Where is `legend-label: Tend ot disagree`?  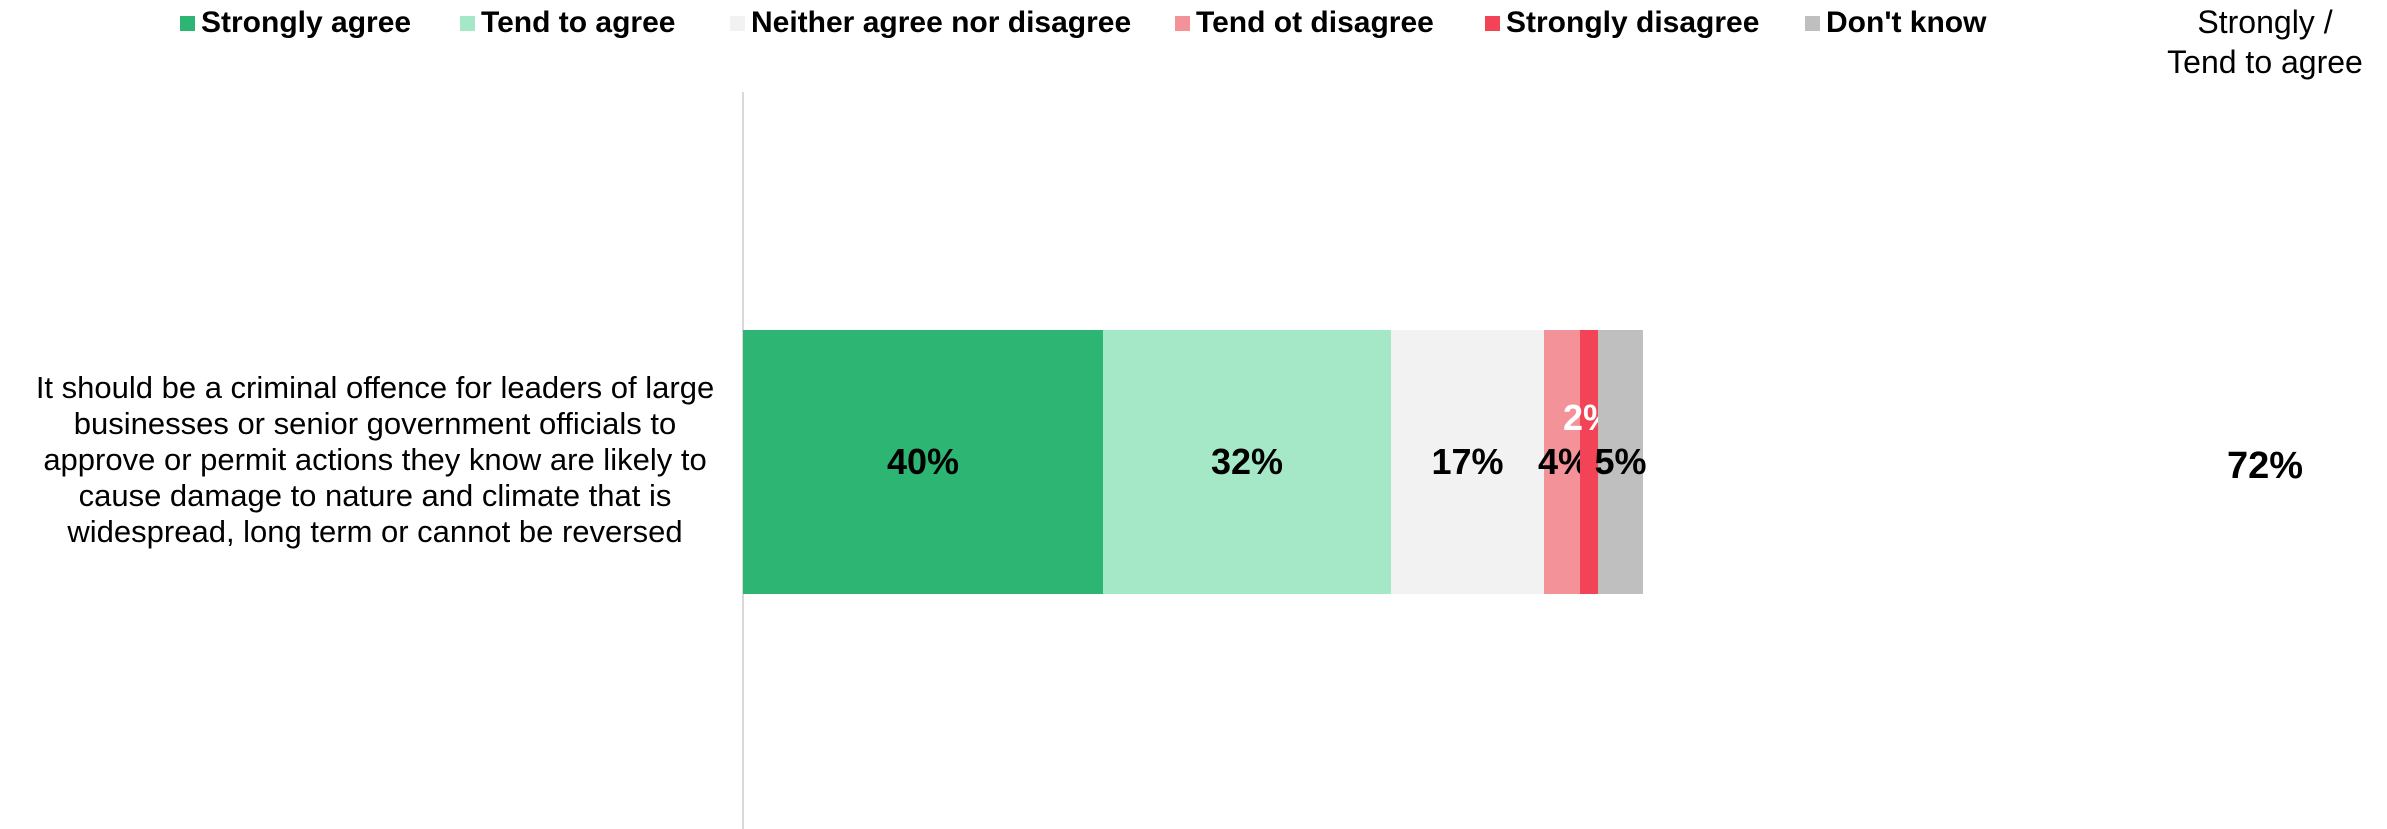
legend-label: Tend ot disagree is located at coordinates (1315, 22).